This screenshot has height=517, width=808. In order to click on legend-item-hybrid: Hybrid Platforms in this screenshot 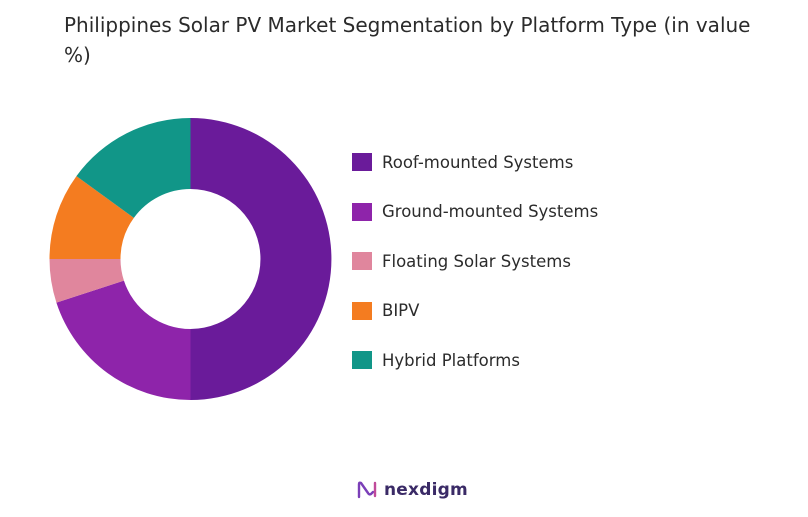, I will do `click(475, 360)`.